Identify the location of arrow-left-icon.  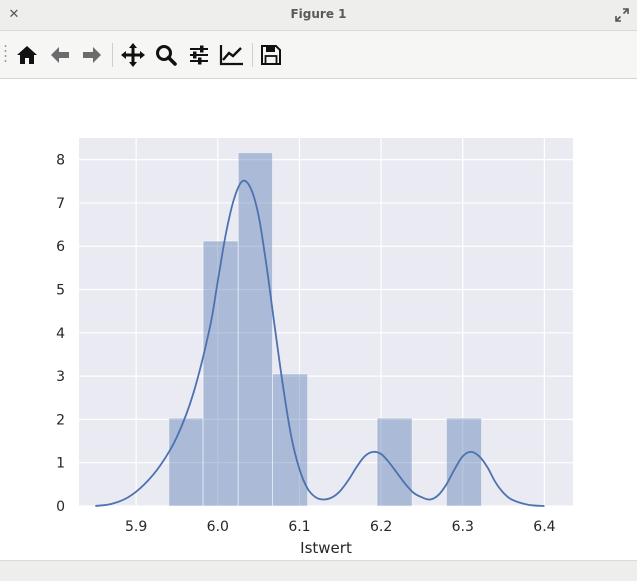
(60, 55).